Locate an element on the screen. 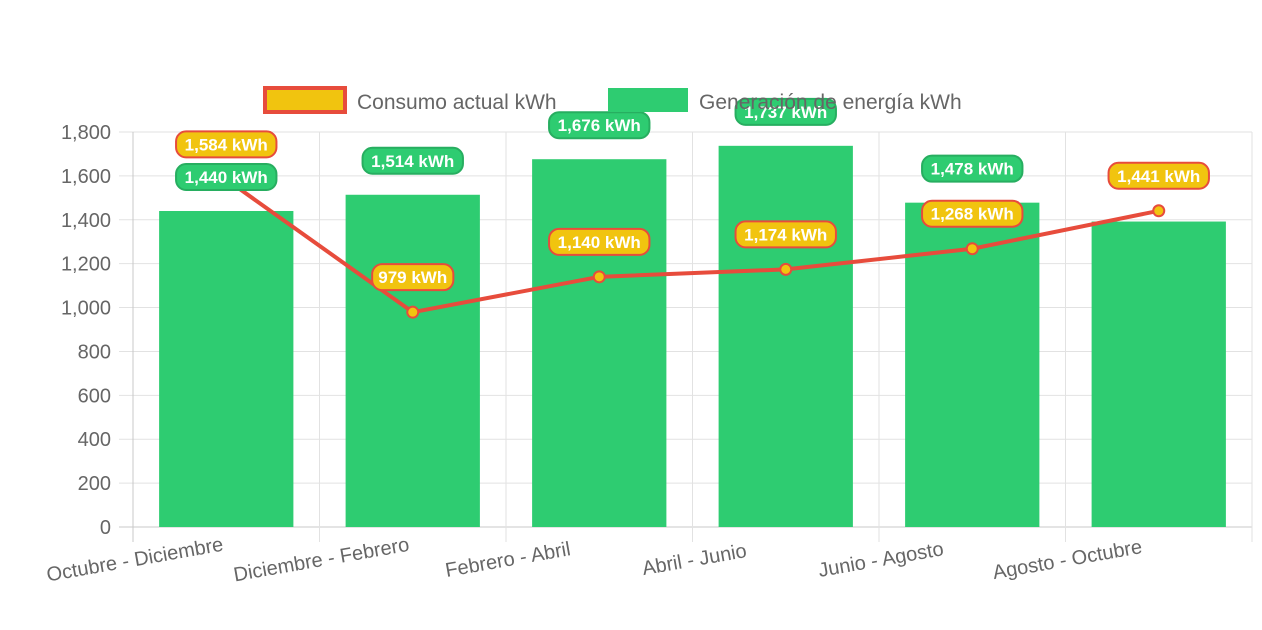 The image size is (1262, 630). legend-swatch-generacion is located at coordinates (648, 100).